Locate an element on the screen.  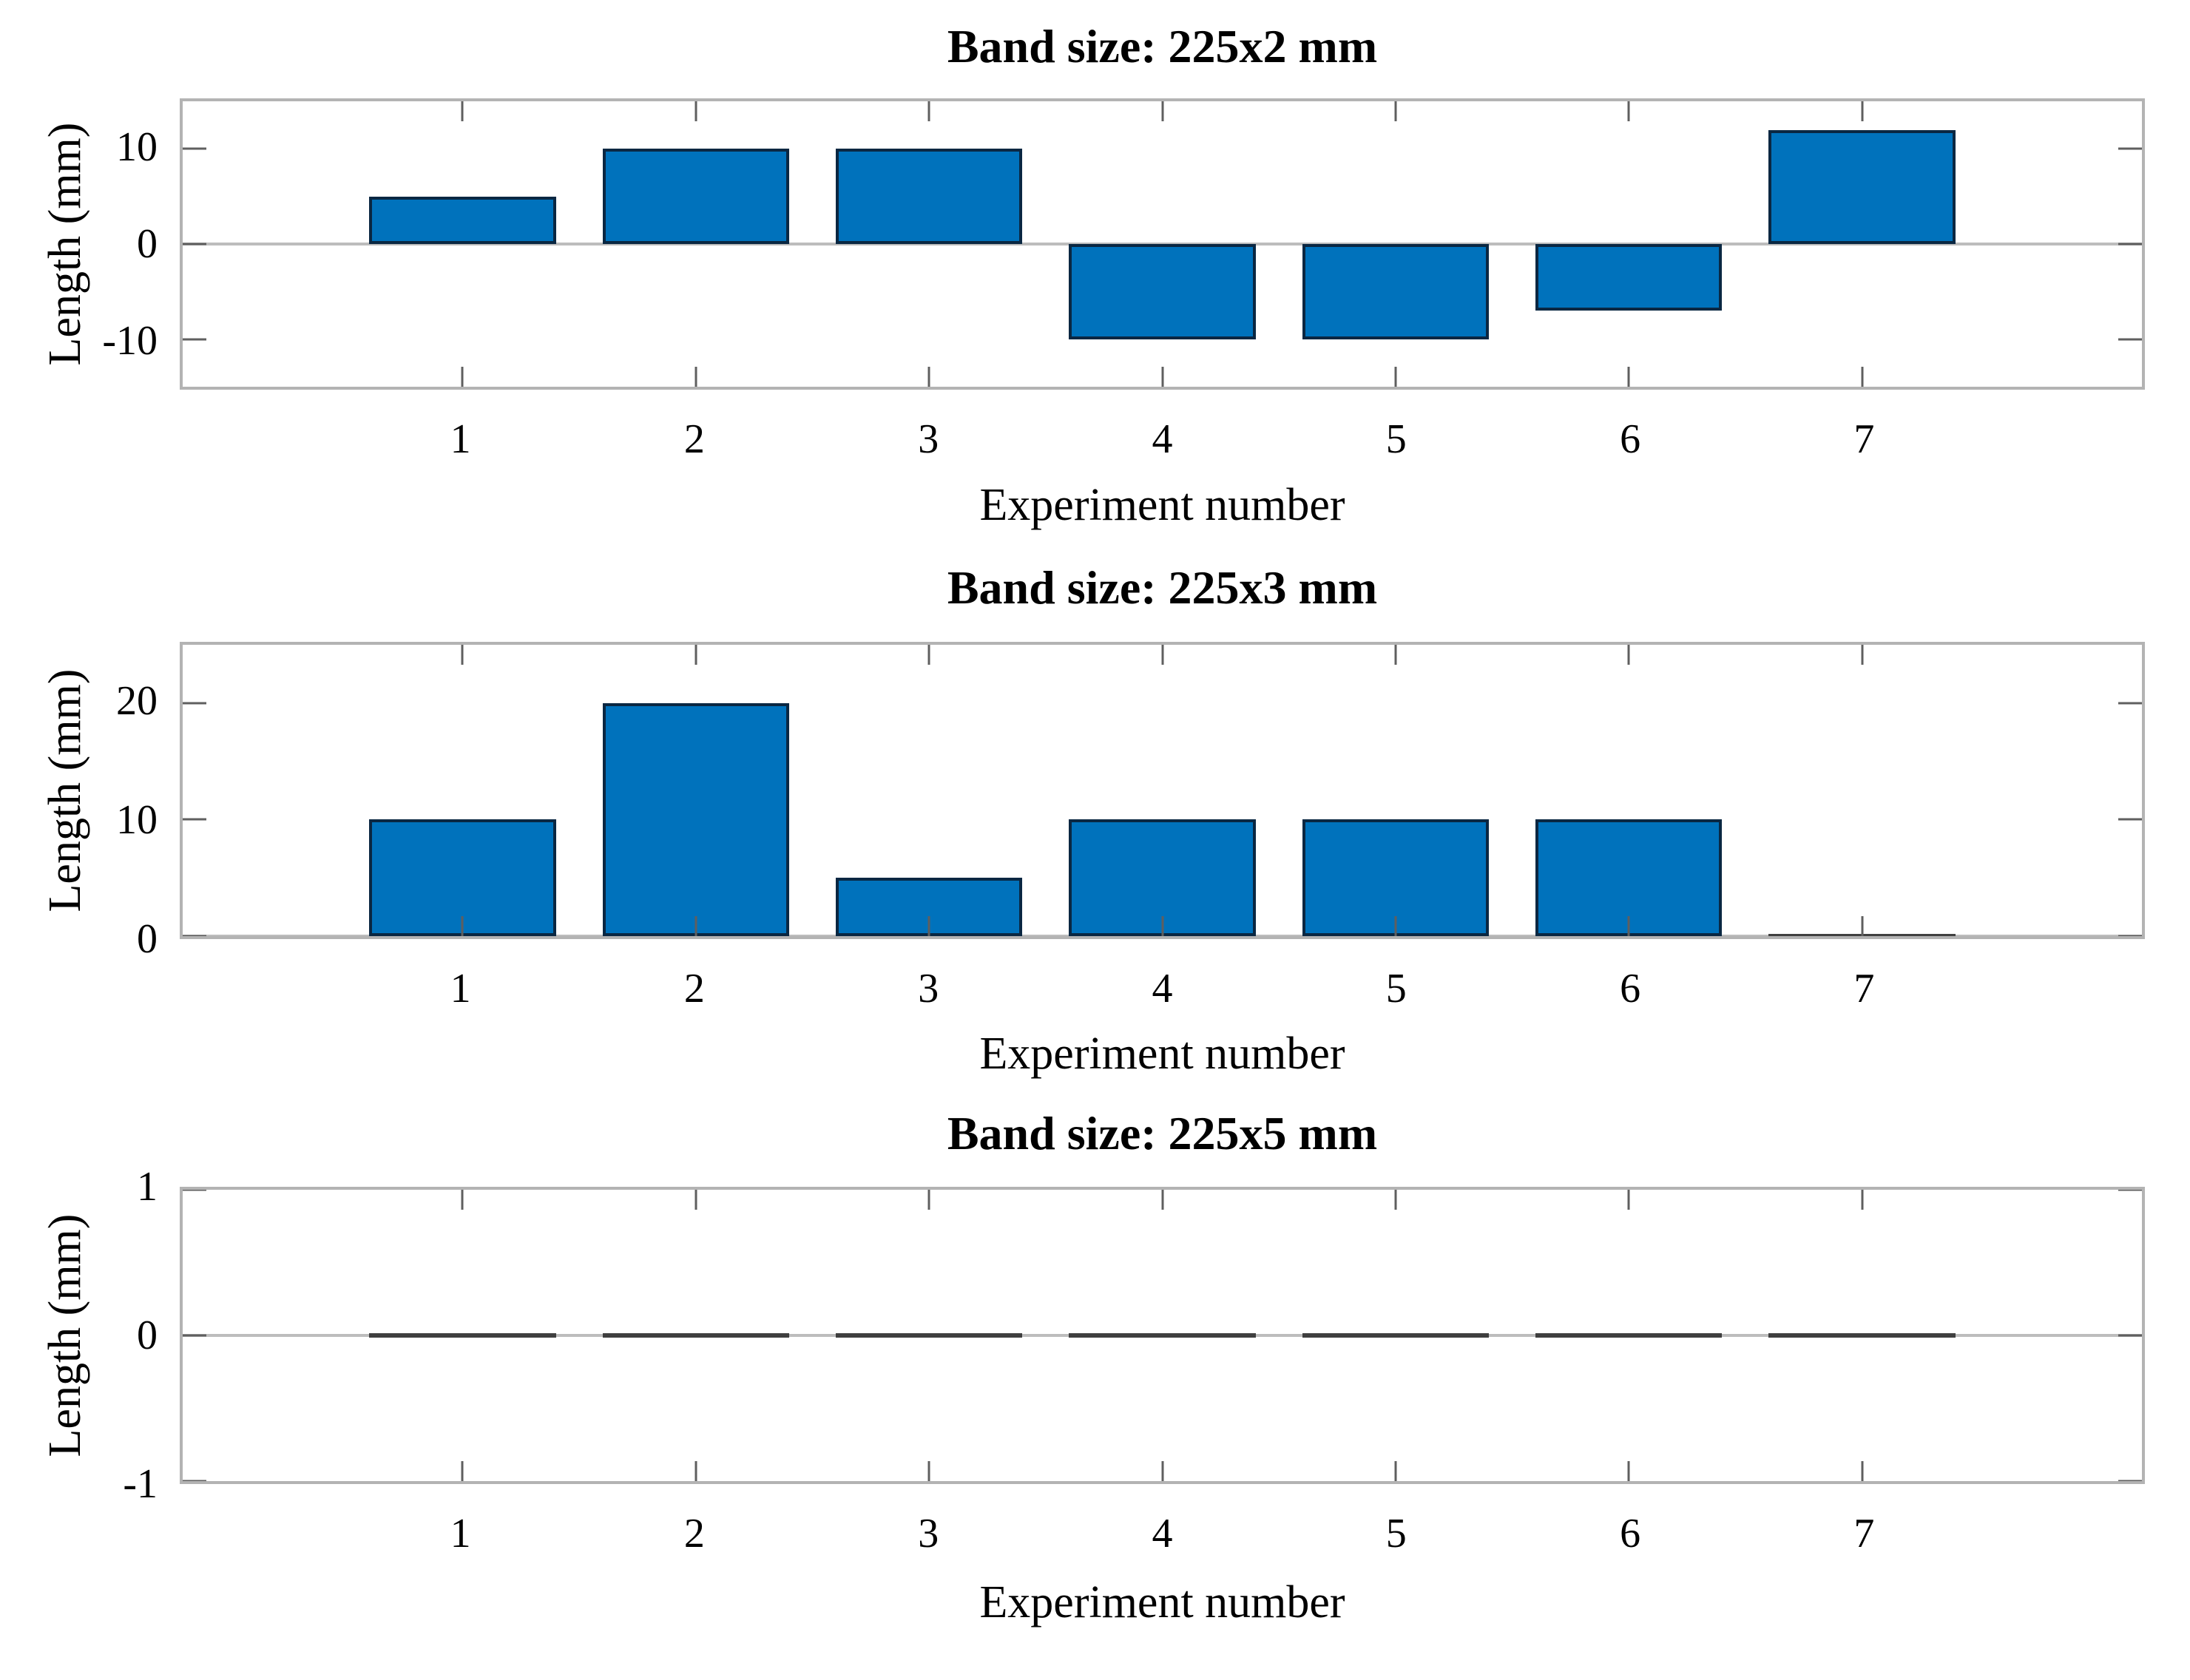
x-tick-label: 3 is located at coordinates (928, 1534).